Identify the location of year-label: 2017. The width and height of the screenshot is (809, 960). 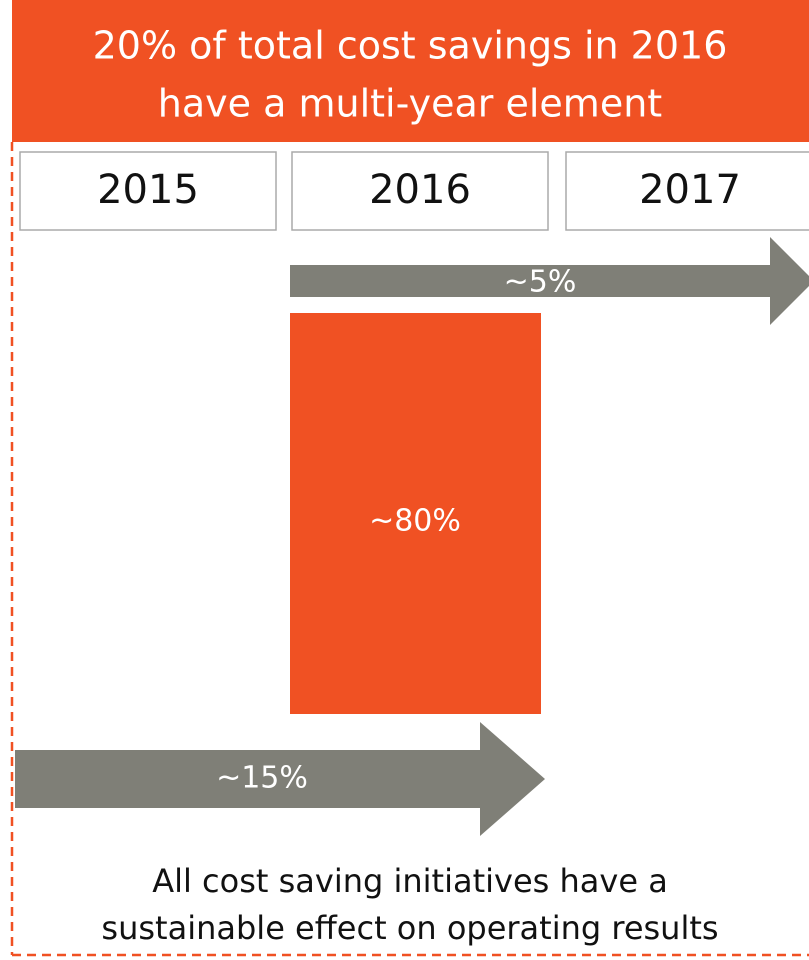
(690, 190).